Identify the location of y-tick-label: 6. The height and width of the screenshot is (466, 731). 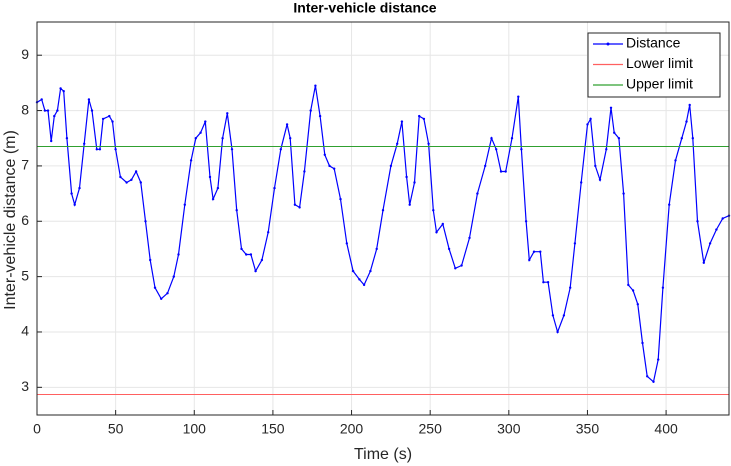
(25, 220).